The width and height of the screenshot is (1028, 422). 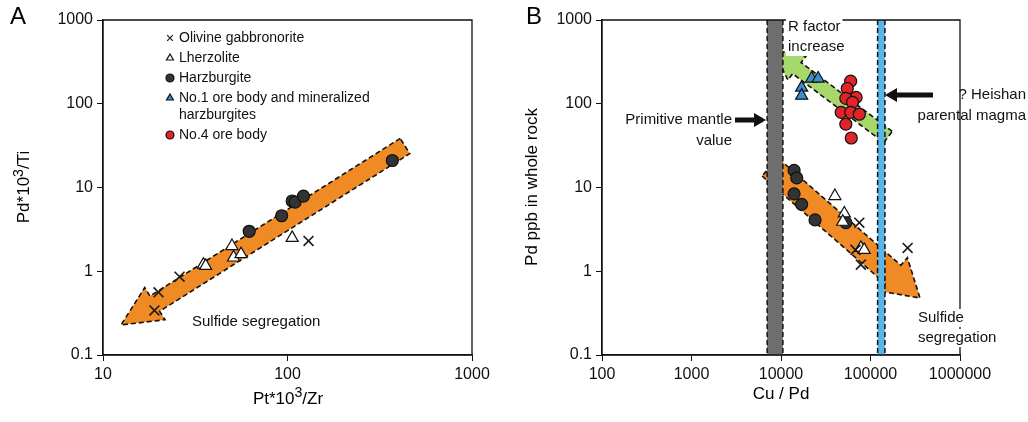 What do you see at coordinates (103, 374) in the screenshot?
I see `x-tick-label: 10` at bounding box center [103, 374].